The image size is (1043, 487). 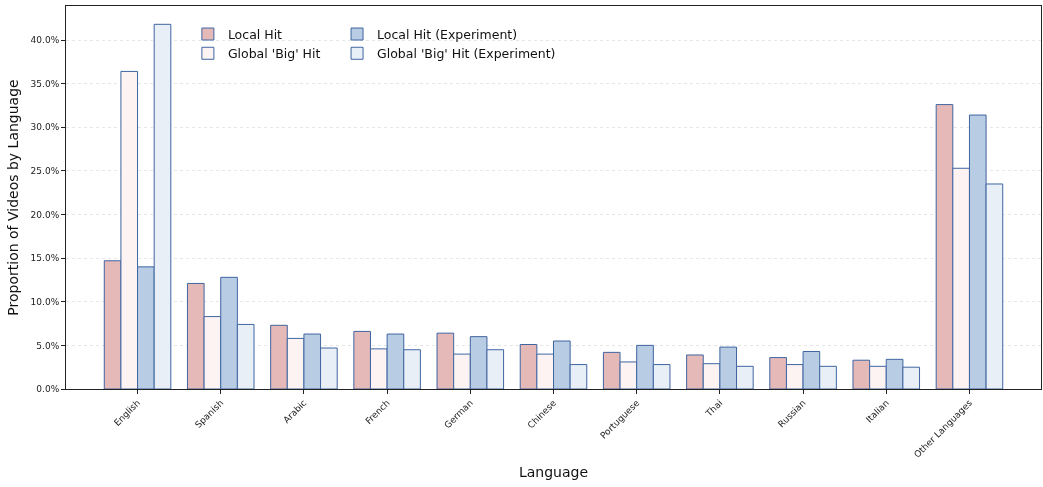 What do you see at coordinates (45, 301) in the screenshot?
I see `y-tick-label: 10.0%` at bounding box center [45, 301].